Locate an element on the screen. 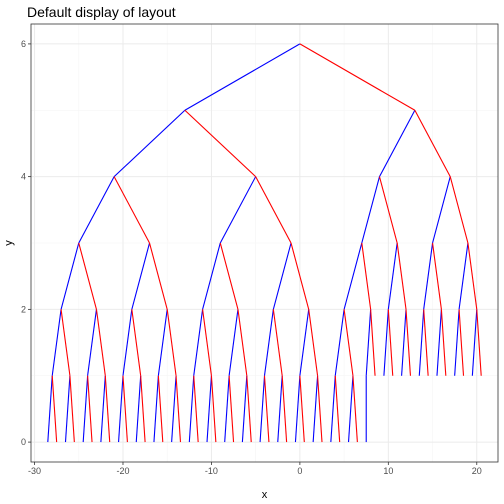 The image size is (504, 504). x-tick-label: -10 is located at coordinates (211, 471).